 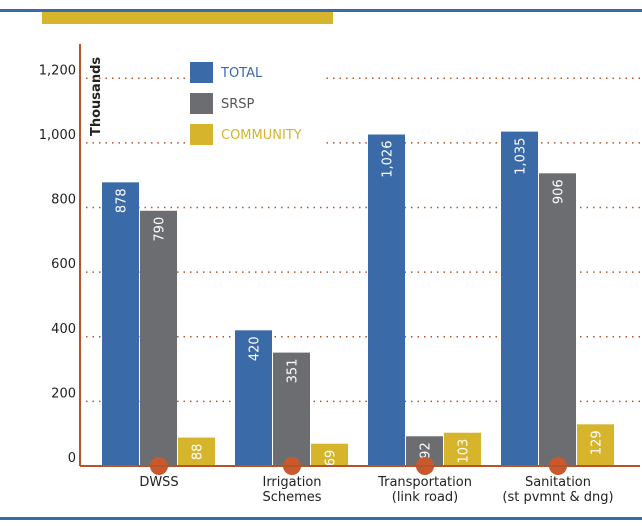 What do you see at coordinates (321, 518) in the screenshot?
I see `bottom-rule` at bounding box center [321, 518].